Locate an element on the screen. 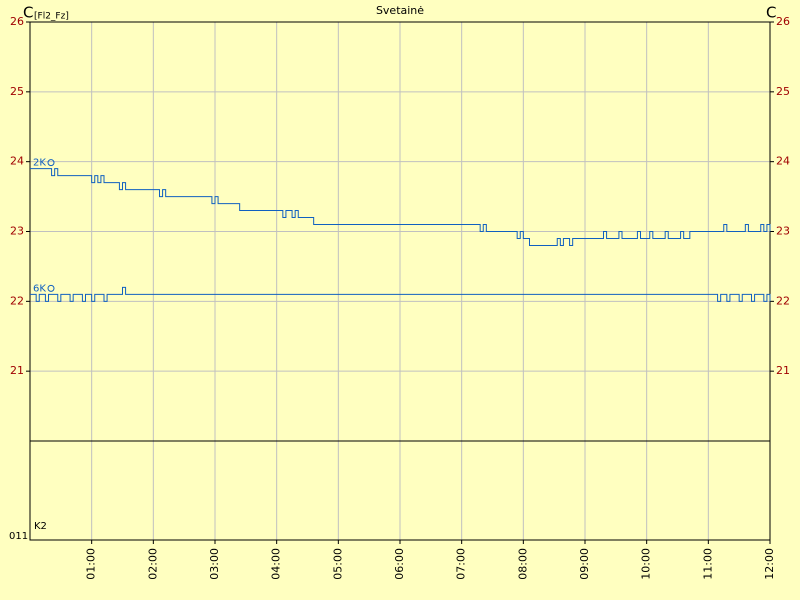 The image size is (800, 600). series-label: 6K is located at coordinates (39, 288).